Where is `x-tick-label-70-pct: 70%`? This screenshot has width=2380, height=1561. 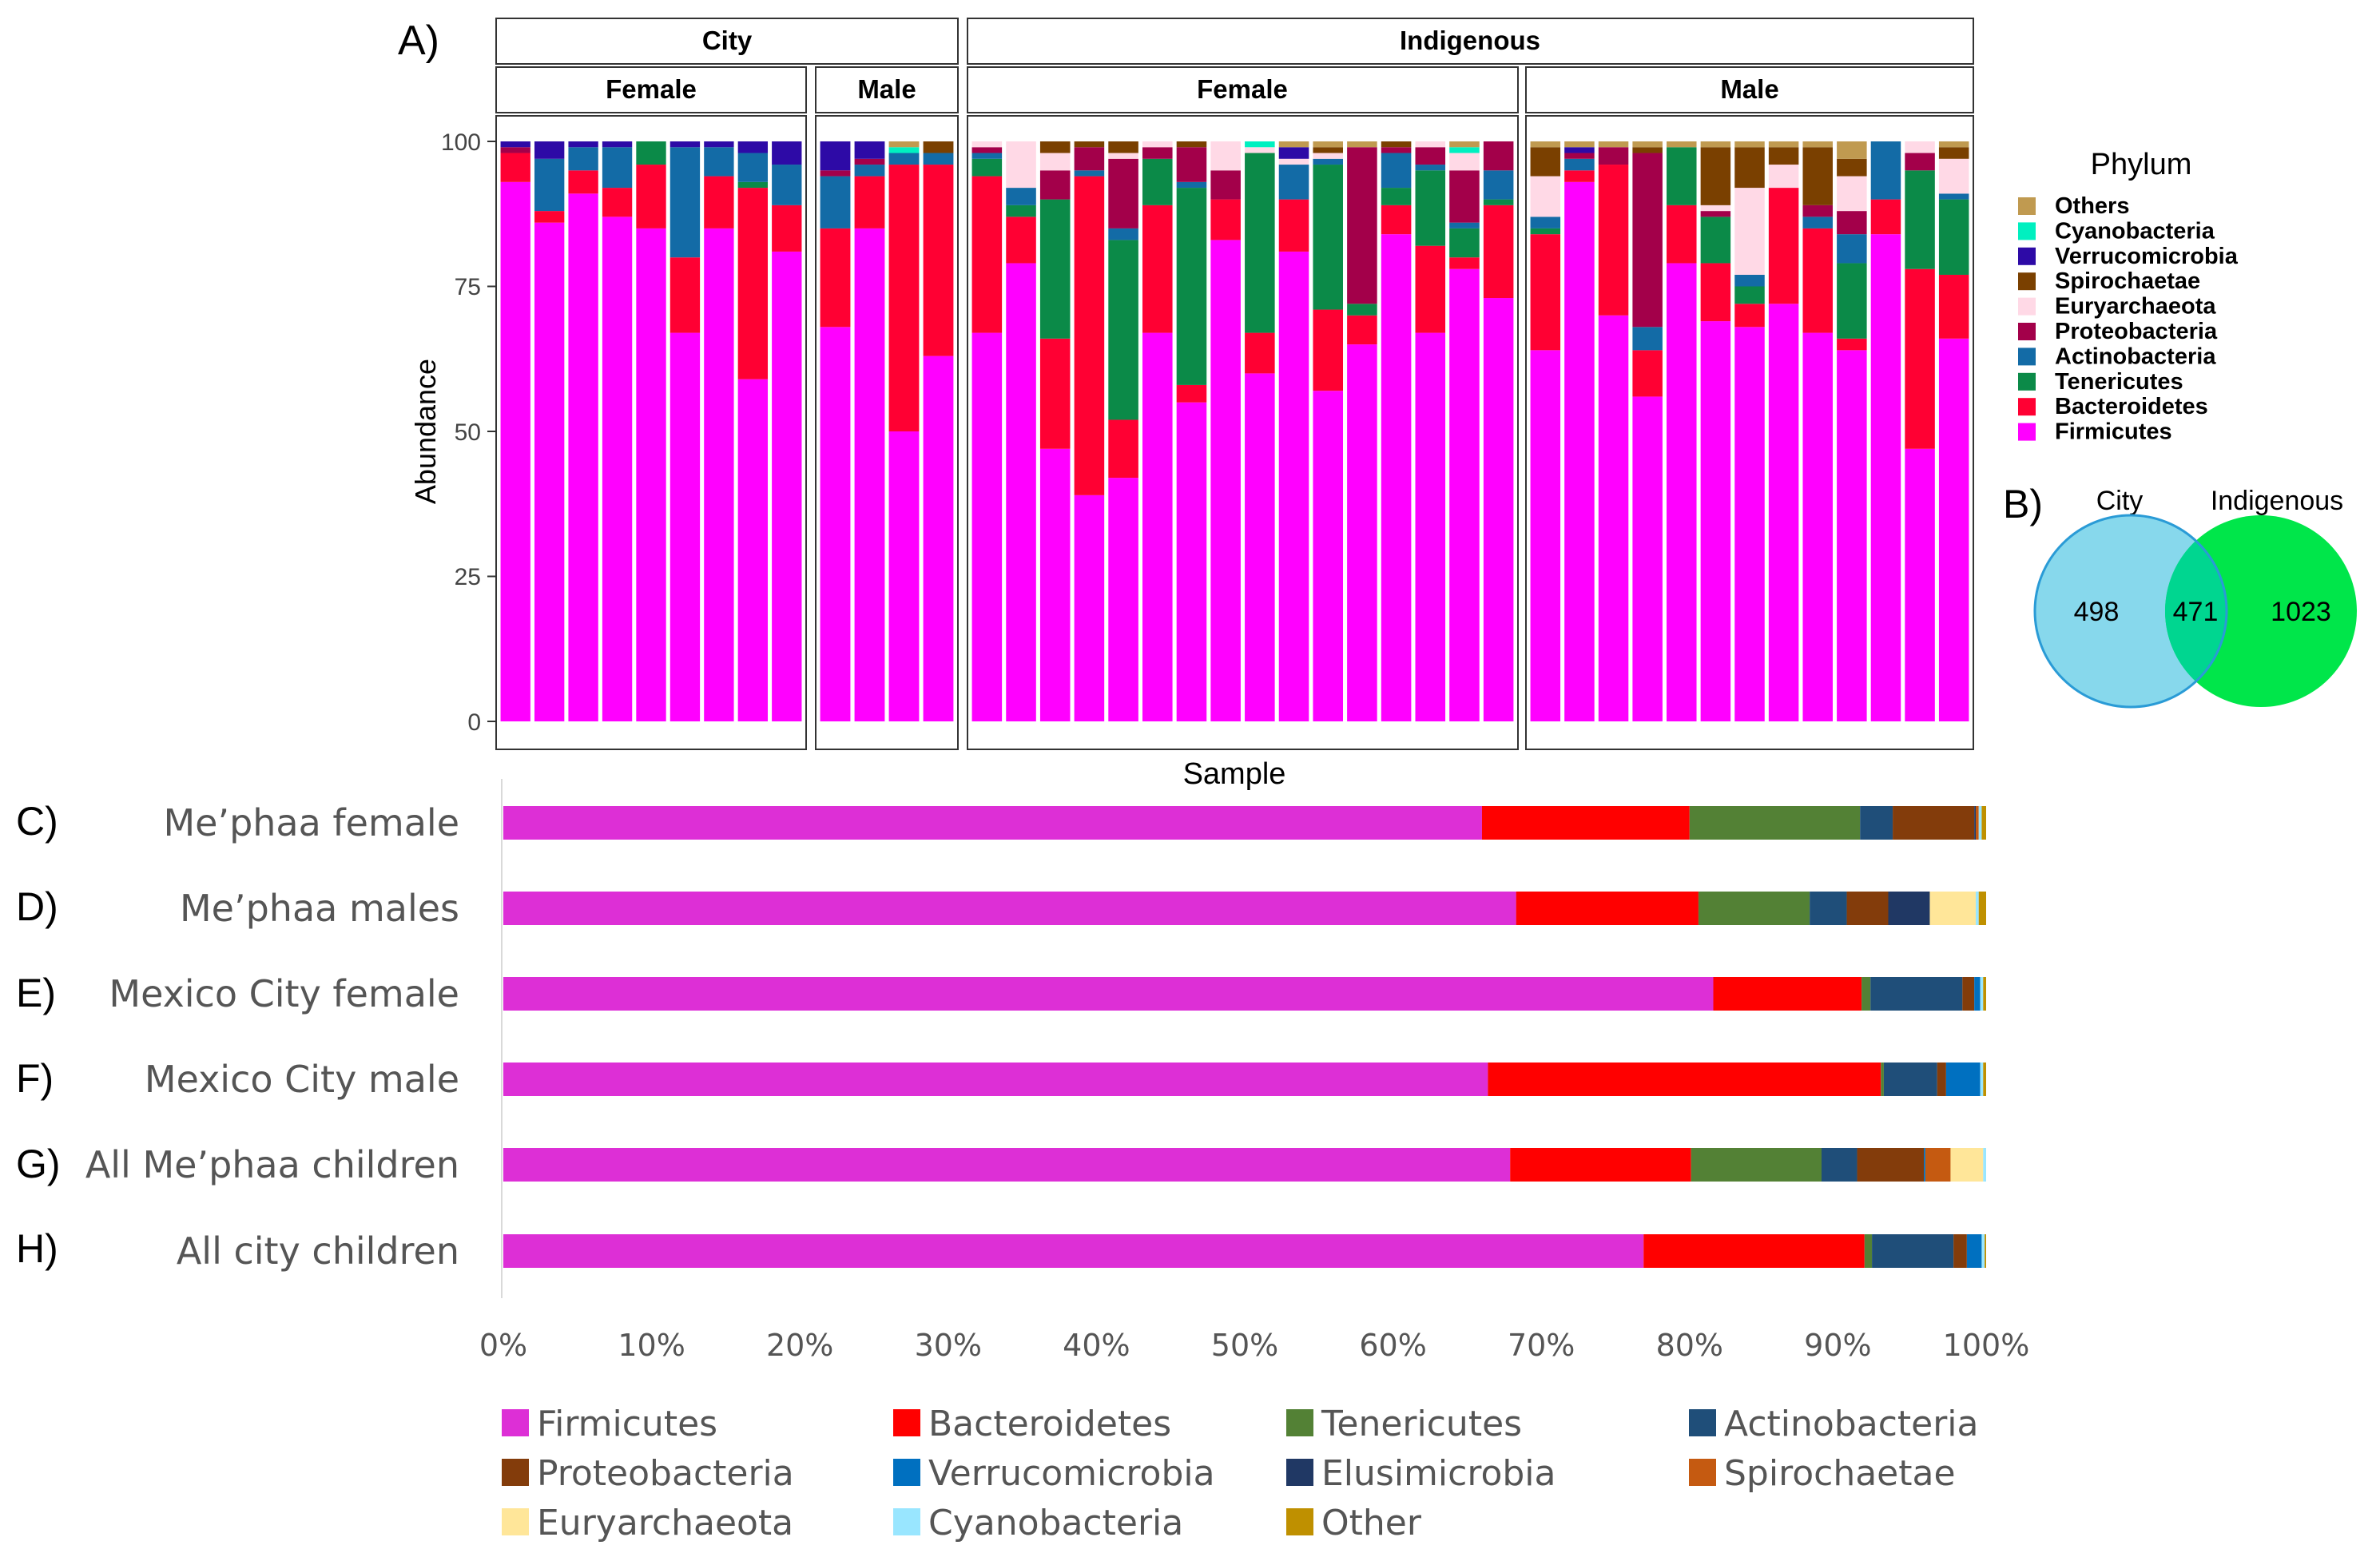 x-tick-label-70-pct: 70% is located at coordinates (1541, 1346).